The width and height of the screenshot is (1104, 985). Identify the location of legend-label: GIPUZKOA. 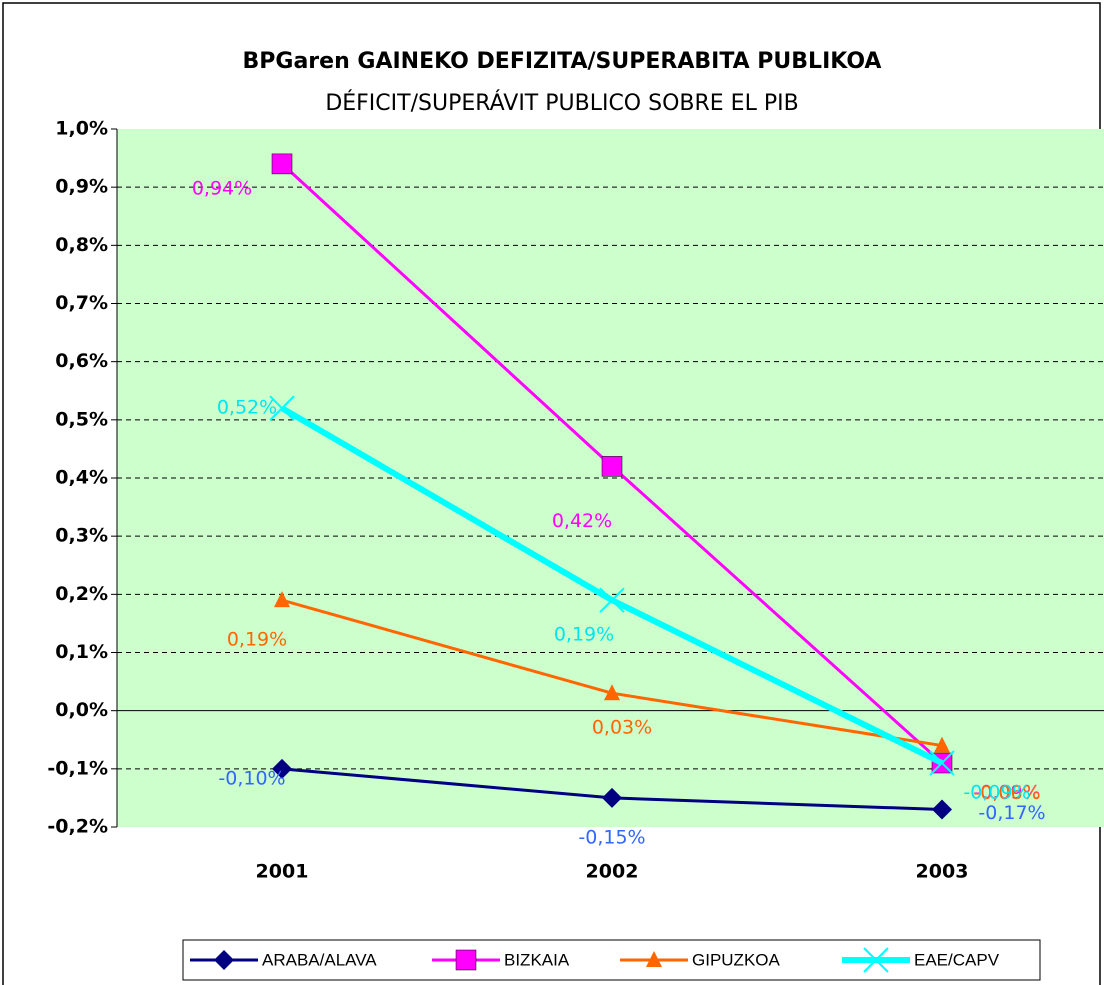
(736, 959).